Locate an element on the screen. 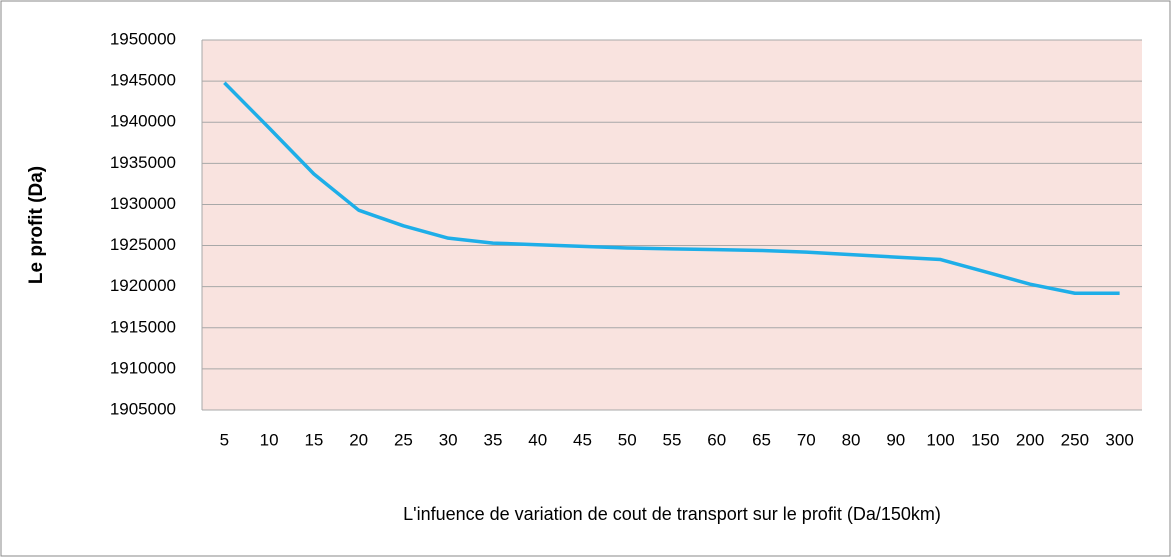  x-tick-label: 65 is located at coordinates (761, 439).